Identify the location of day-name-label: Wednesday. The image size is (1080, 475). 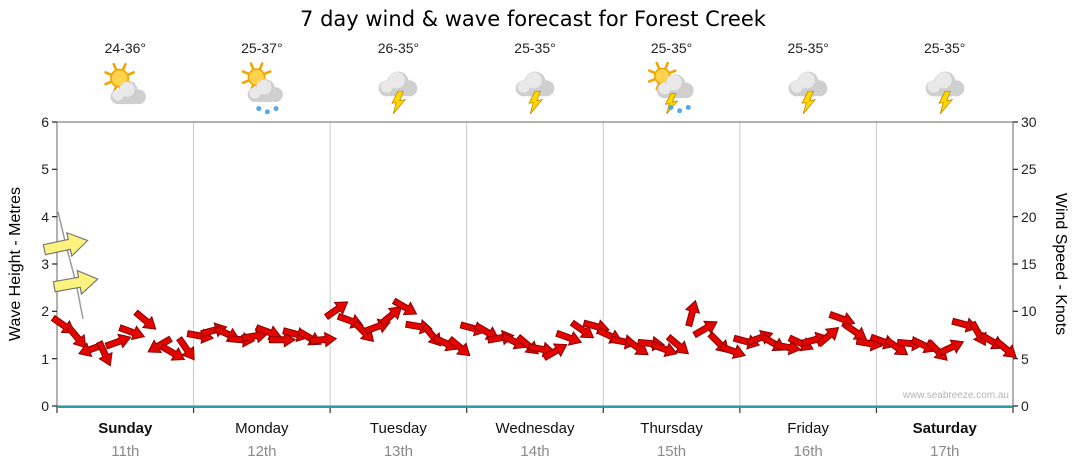
(535, 428).